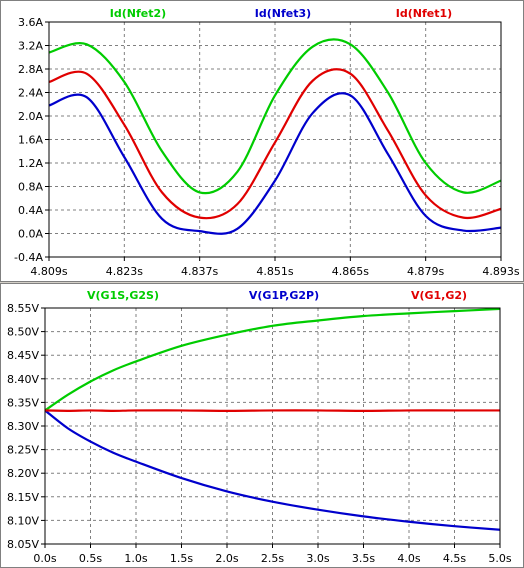 The image size is (524, 568). I want to click on trace-label-id-nfet2: Id(Nfet2), so click(138, 13).